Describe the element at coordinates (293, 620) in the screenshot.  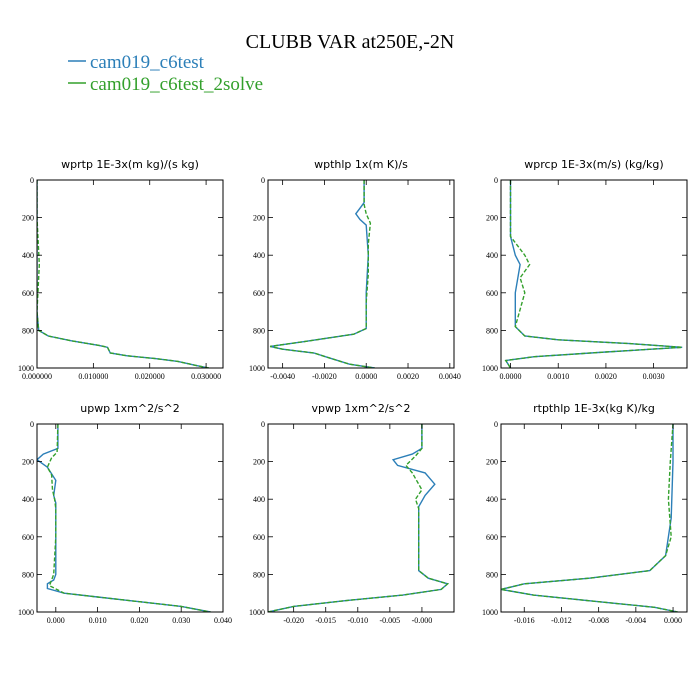
I see `x-tick-label: -0.020` at that location.